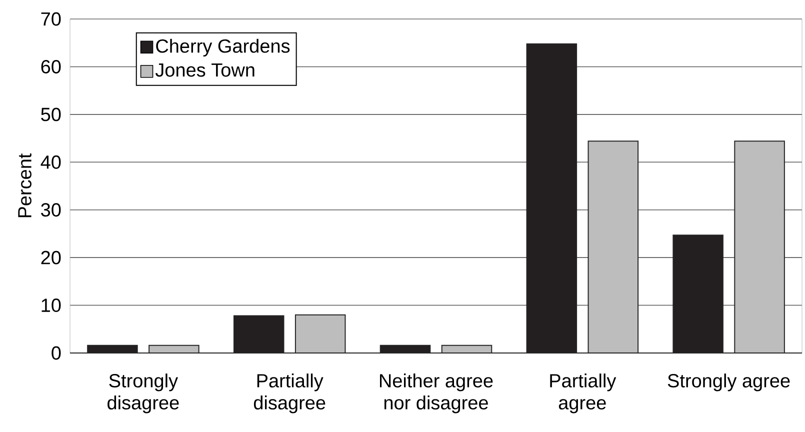 Image resolution: width=805 pixels, height=432 pixels. I want to click on y-tick-label: 40, so click(50, 162).